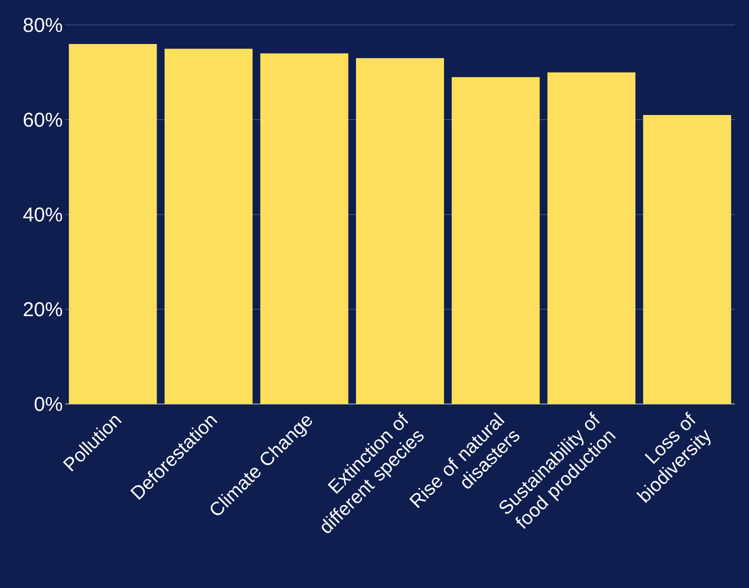  What do you see at coordinates (43, 119) in the screenshot?
I see `y-tick-label: 60%` at bounding box center [43, 119].